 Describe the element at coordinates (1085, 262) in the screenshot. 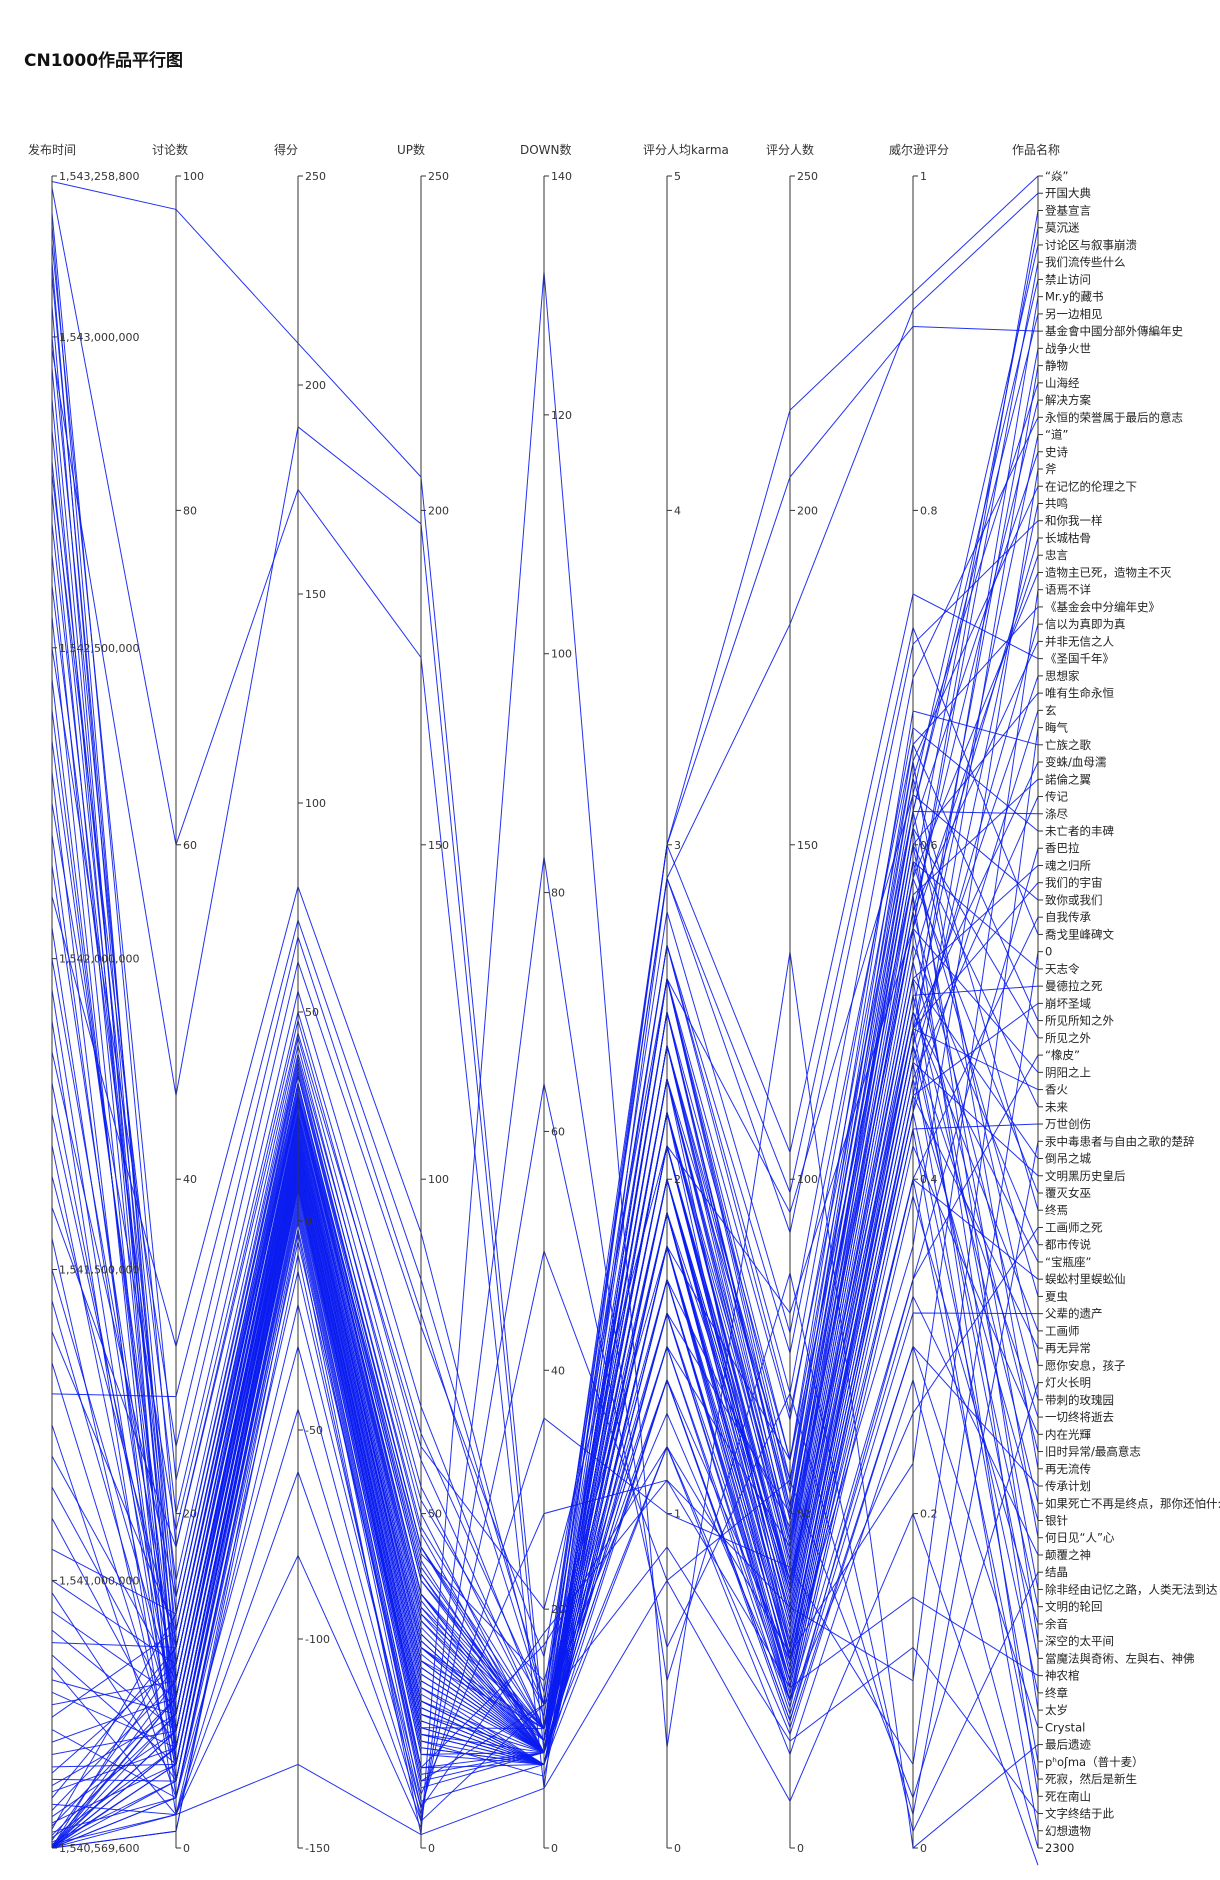

I see `category-label: 我们流传些什么` at that location.